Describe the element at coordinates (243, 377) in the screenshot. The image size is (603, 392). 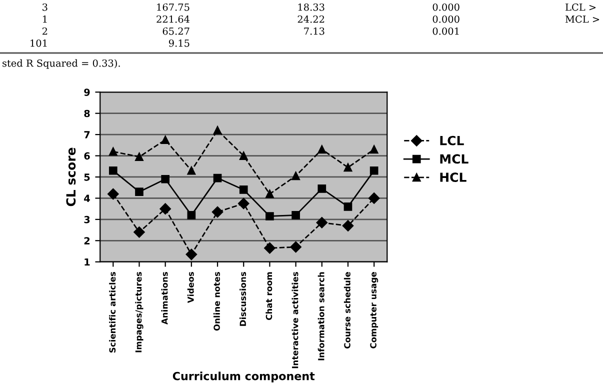
I see `x-axis-title: Curriculum component` at that location.